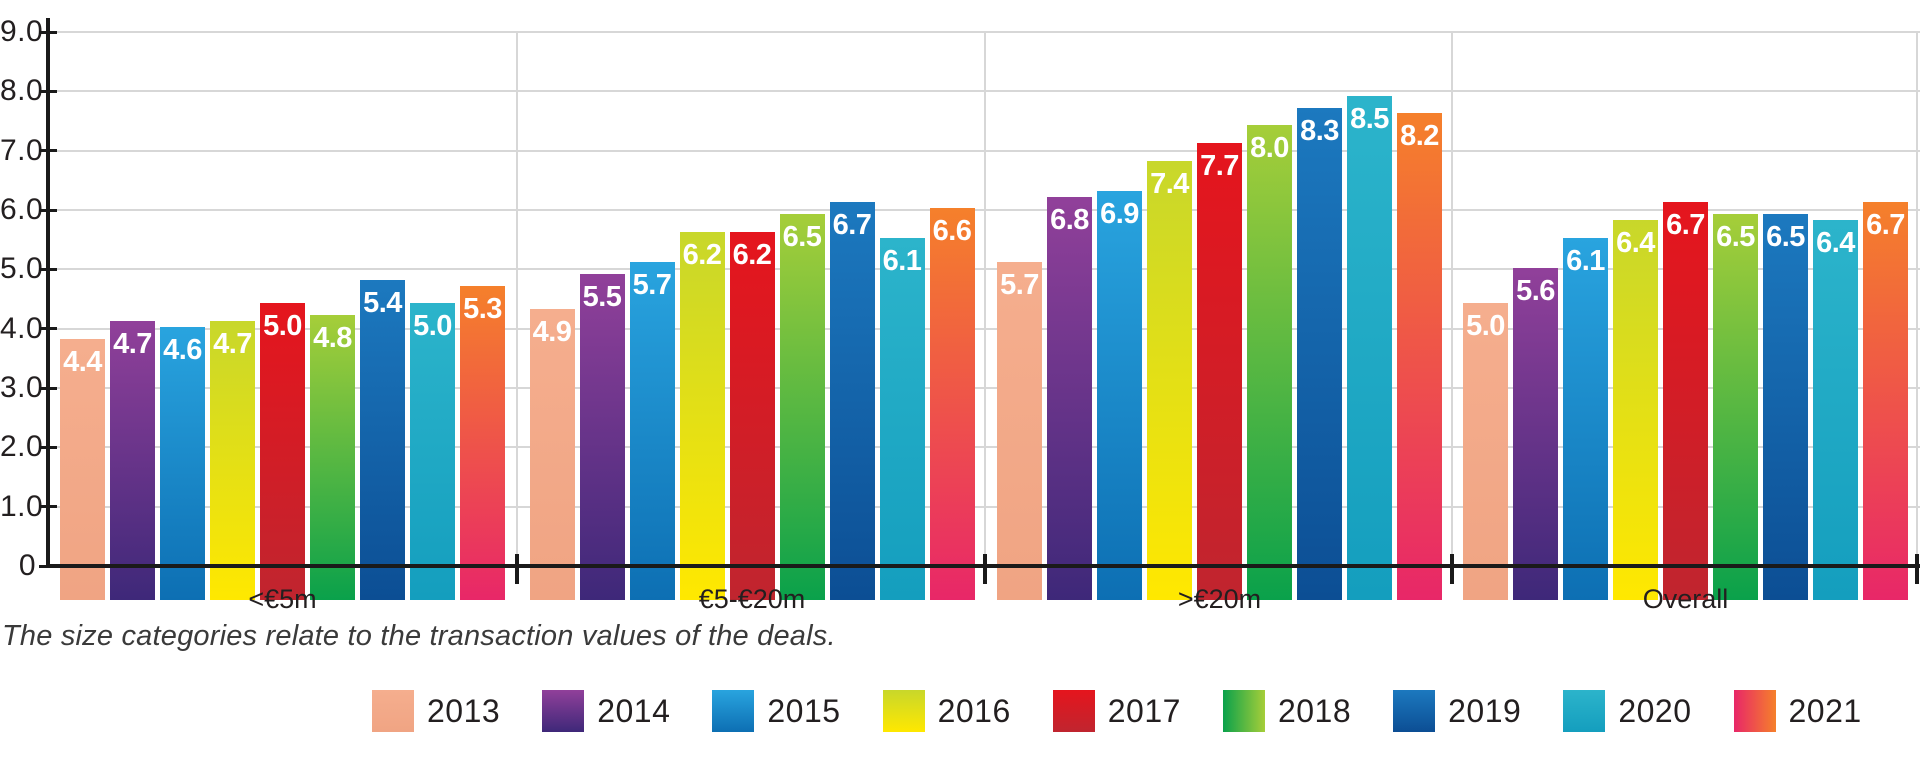 This screenshot has height=772, width=1920. Describe the element at coordinates (22, 269) in the screenshot. I see `y-axis-label: 5.0` at that location.